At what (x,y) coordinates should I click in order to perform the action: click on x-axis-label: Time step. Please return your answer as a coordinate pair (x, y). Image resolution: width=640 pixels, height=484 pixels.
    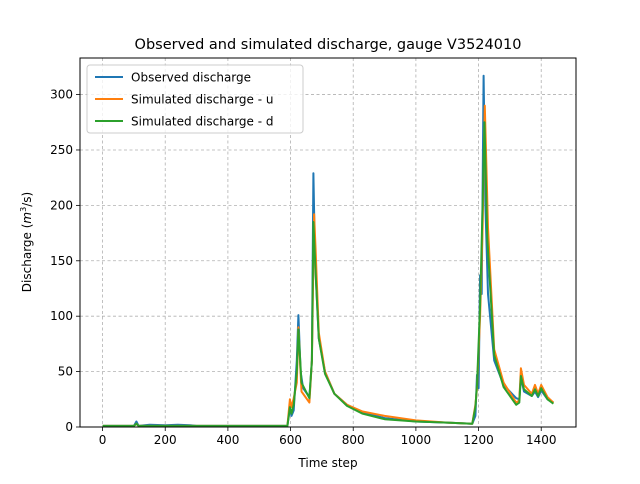
    Looking at the image, I should click on (327, 463).